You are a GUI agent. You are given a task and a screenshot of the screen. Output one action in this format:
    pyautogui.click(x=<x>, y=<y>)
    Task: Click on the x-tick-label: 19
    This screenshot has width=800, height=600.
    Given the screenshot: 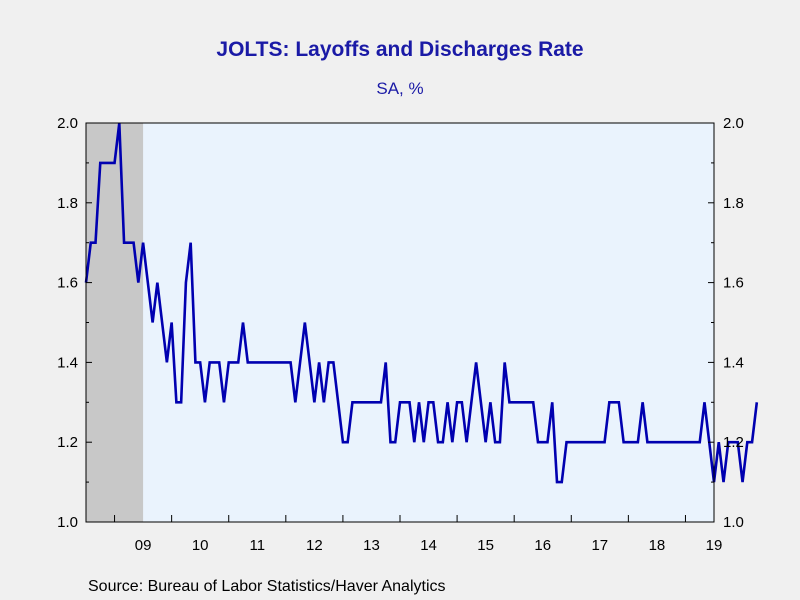 What is the action you would take?
    pyautogui.click(x=714, y=545)
    